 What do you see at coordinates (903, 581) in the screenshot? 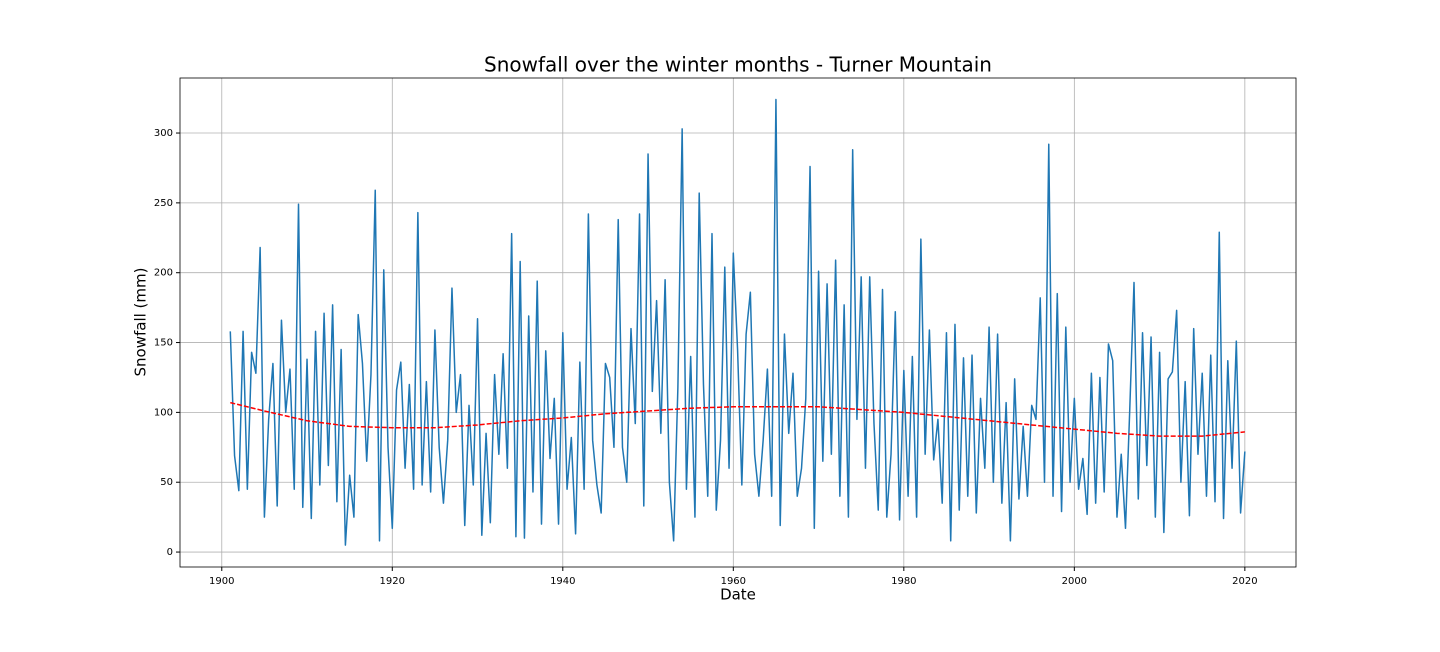
I see `x-tick-label: 1980` at bounding box center [903, 581].